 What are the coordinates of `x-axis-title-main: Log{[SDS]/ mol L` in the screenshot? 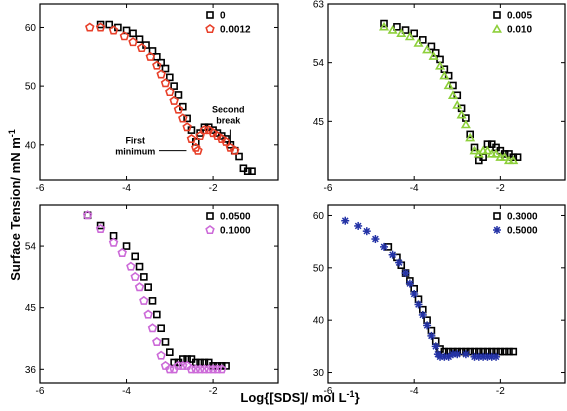 It's located at (293, 397).